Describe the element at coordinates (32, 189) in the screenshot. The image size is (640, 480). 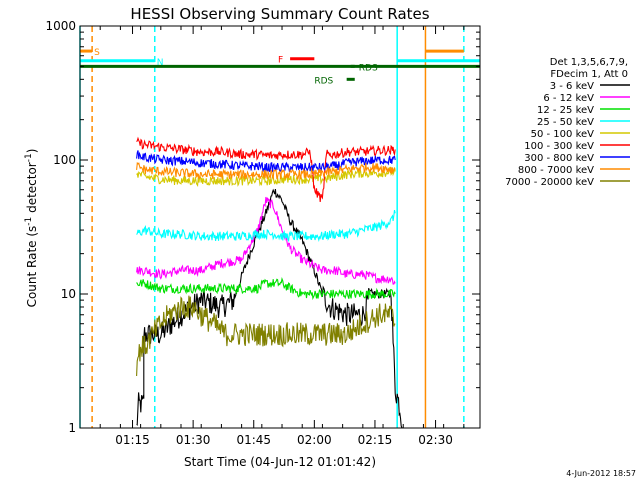
I see `y-axis-label-part: detector` at that location.